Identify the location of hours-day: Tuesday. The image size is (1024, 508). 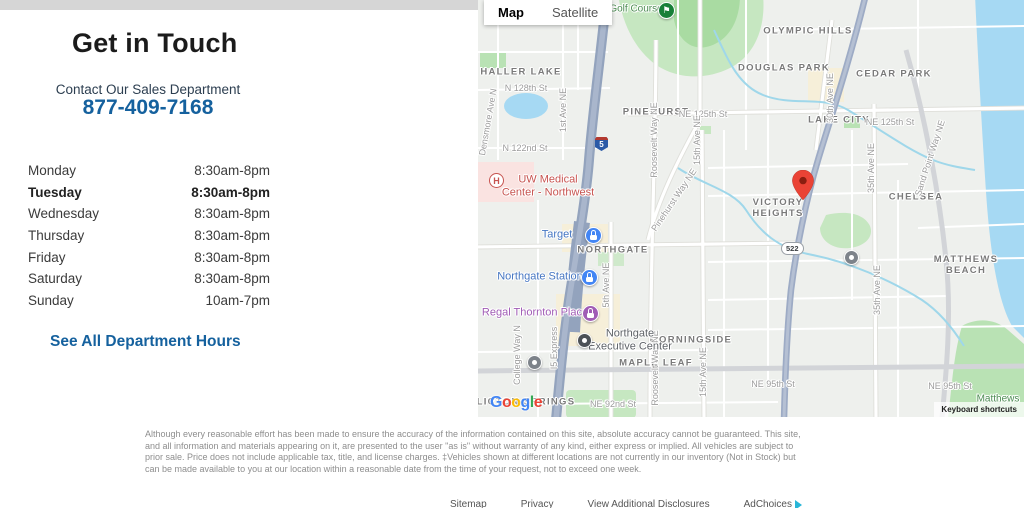
(55, 192).